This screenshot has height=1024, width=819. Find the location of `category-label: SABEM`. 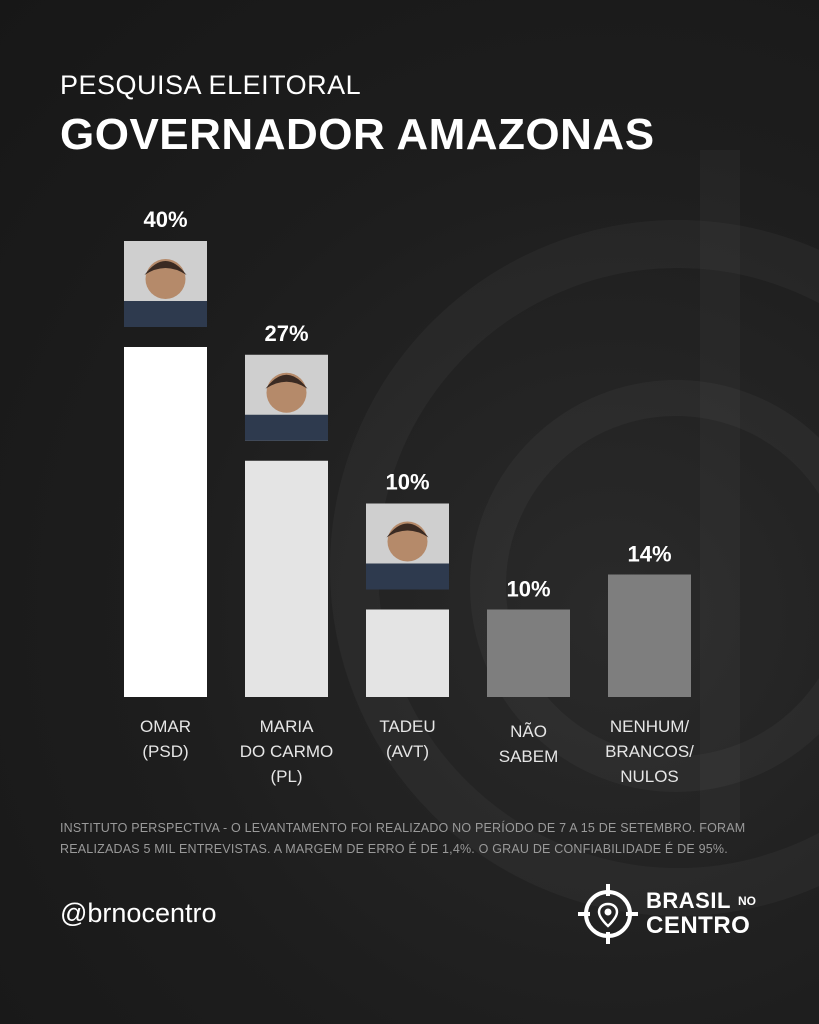

category-label: SABEM is located at coordinates (529, 756).